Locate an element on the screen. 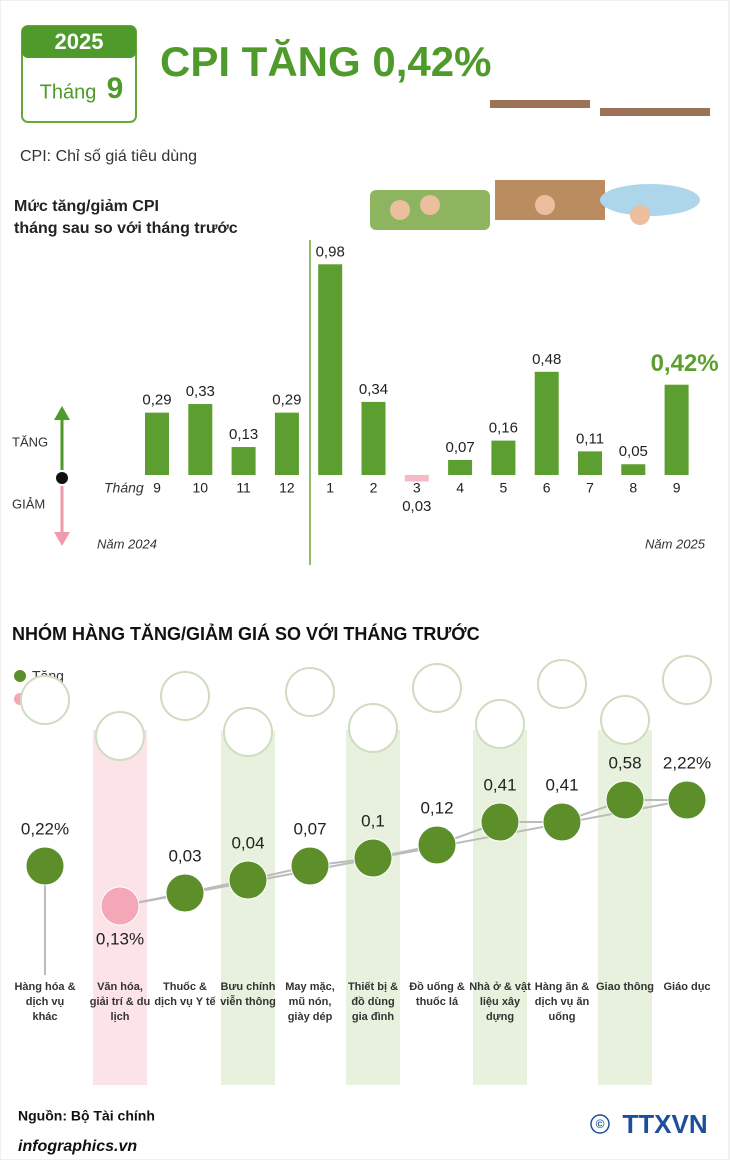 The height and width of the screenshot is (1160, 730). subtitle: CPI: Chỉ số giá tiêu dùng is located at coordinates (108, 156).